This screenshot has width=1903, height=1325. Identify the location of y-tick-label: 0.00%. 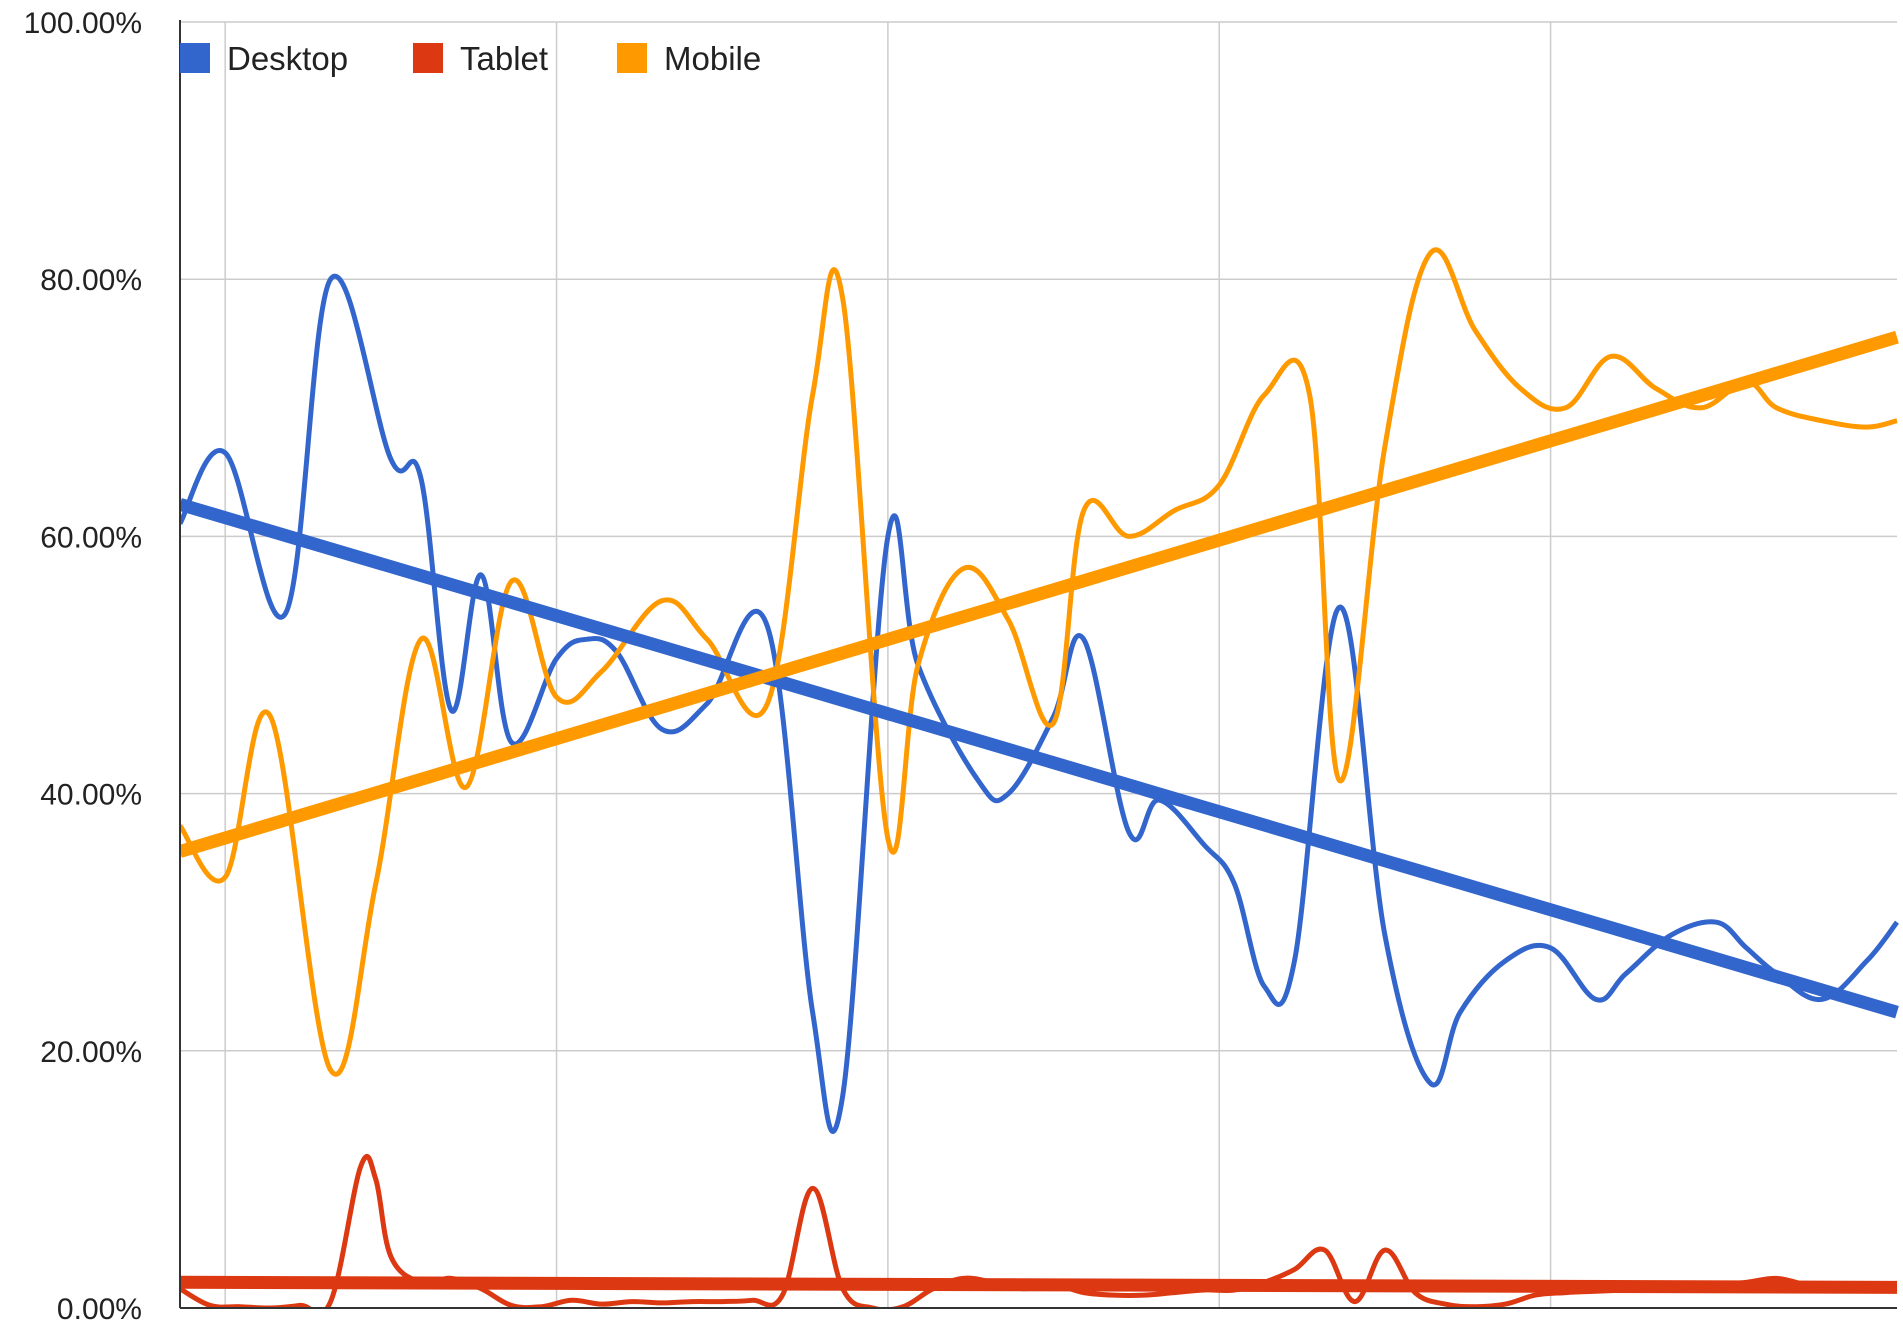
(99, 1309).